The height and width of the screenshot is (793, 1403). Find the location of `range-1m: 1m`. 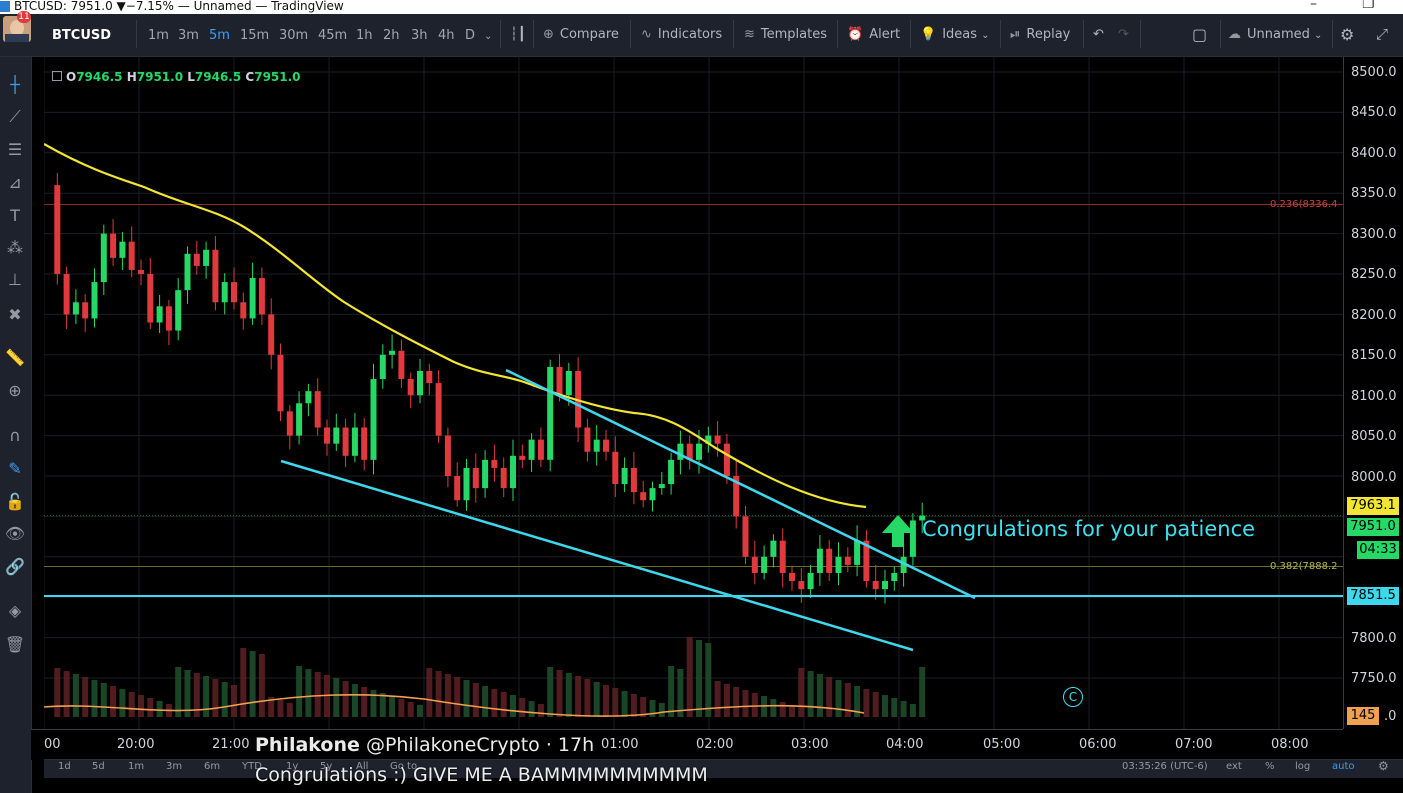

range-1m: 1m is located at coordinates (136, 766).